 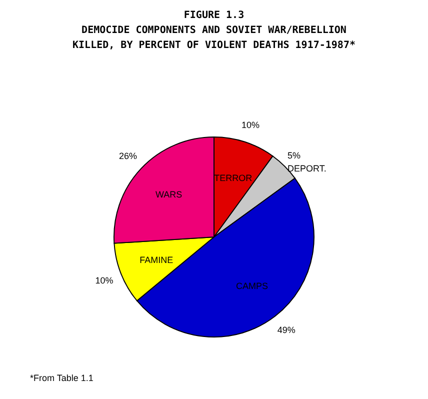 What do you see at coordinates (307, 168) in the screenshot?
I see `slice-label: DEPORT.` at bounding box center [307, 168].